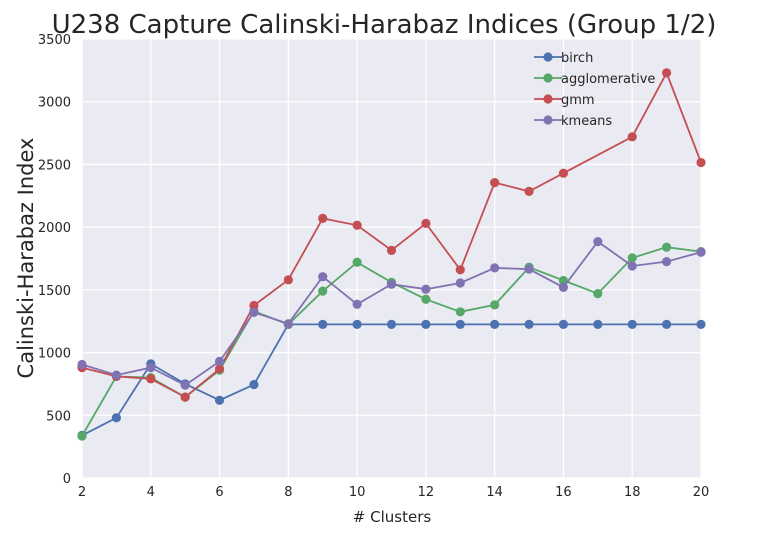  I want to click on x-tick-label: 12, so click(426, 492).